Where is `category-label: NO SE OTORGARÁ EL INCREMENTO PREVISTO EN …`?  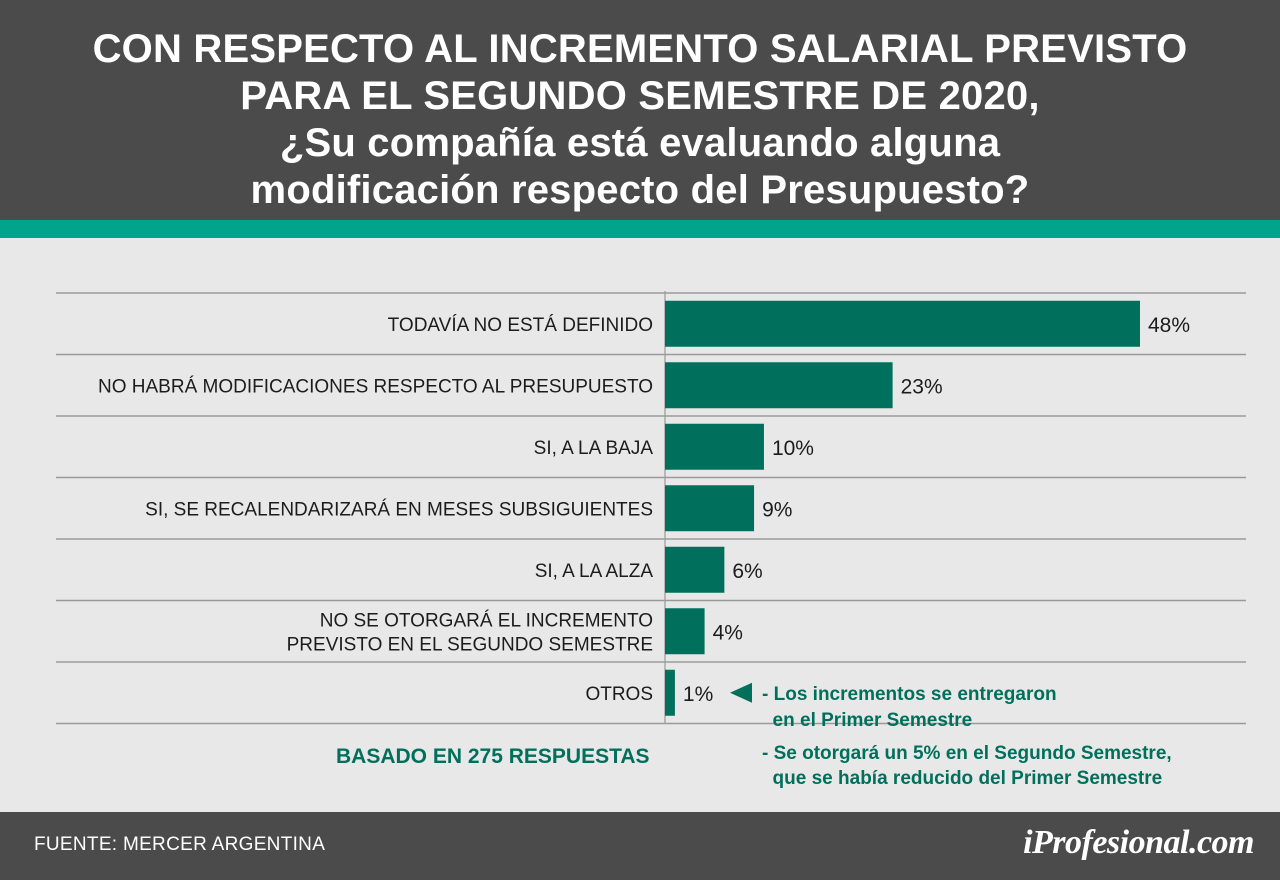
category-label: NO SE OTORGARÁ EL INCREMENTO PREVISTO EN … is located at coordinates (470, 632).